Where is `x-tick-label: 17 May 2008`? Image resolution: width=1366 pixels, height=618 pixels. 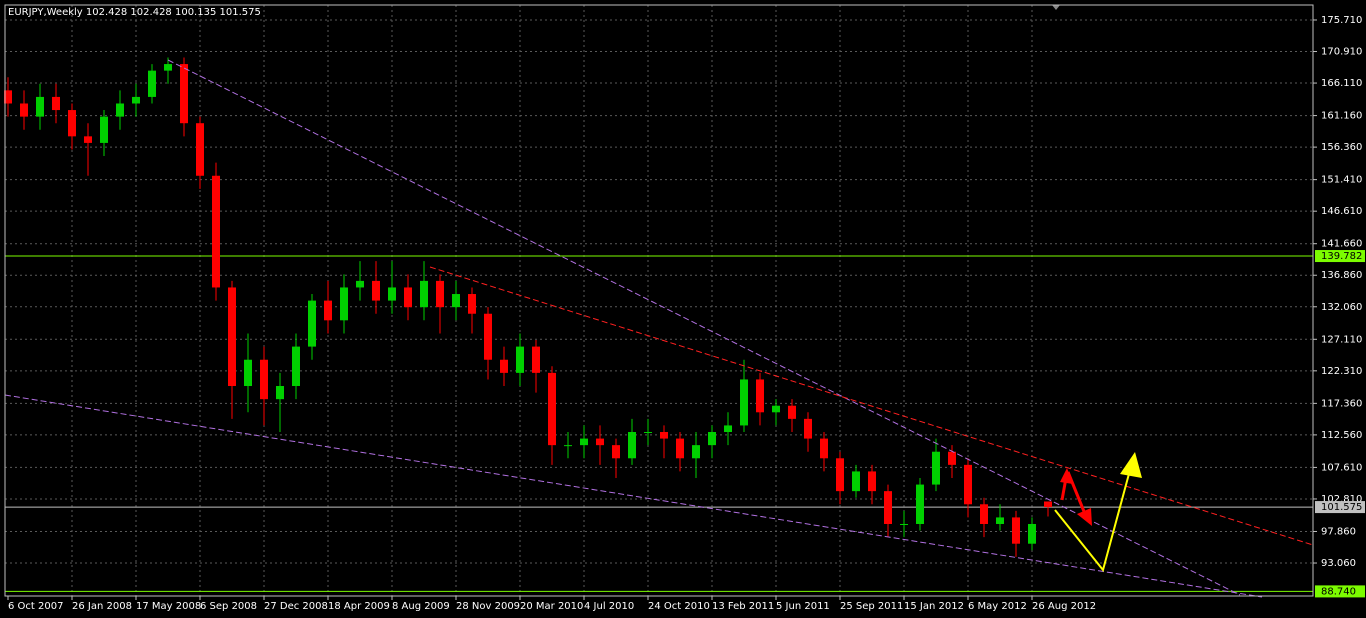
x-tick-label: 17 May 2008 is located at coordinates (168, 606).